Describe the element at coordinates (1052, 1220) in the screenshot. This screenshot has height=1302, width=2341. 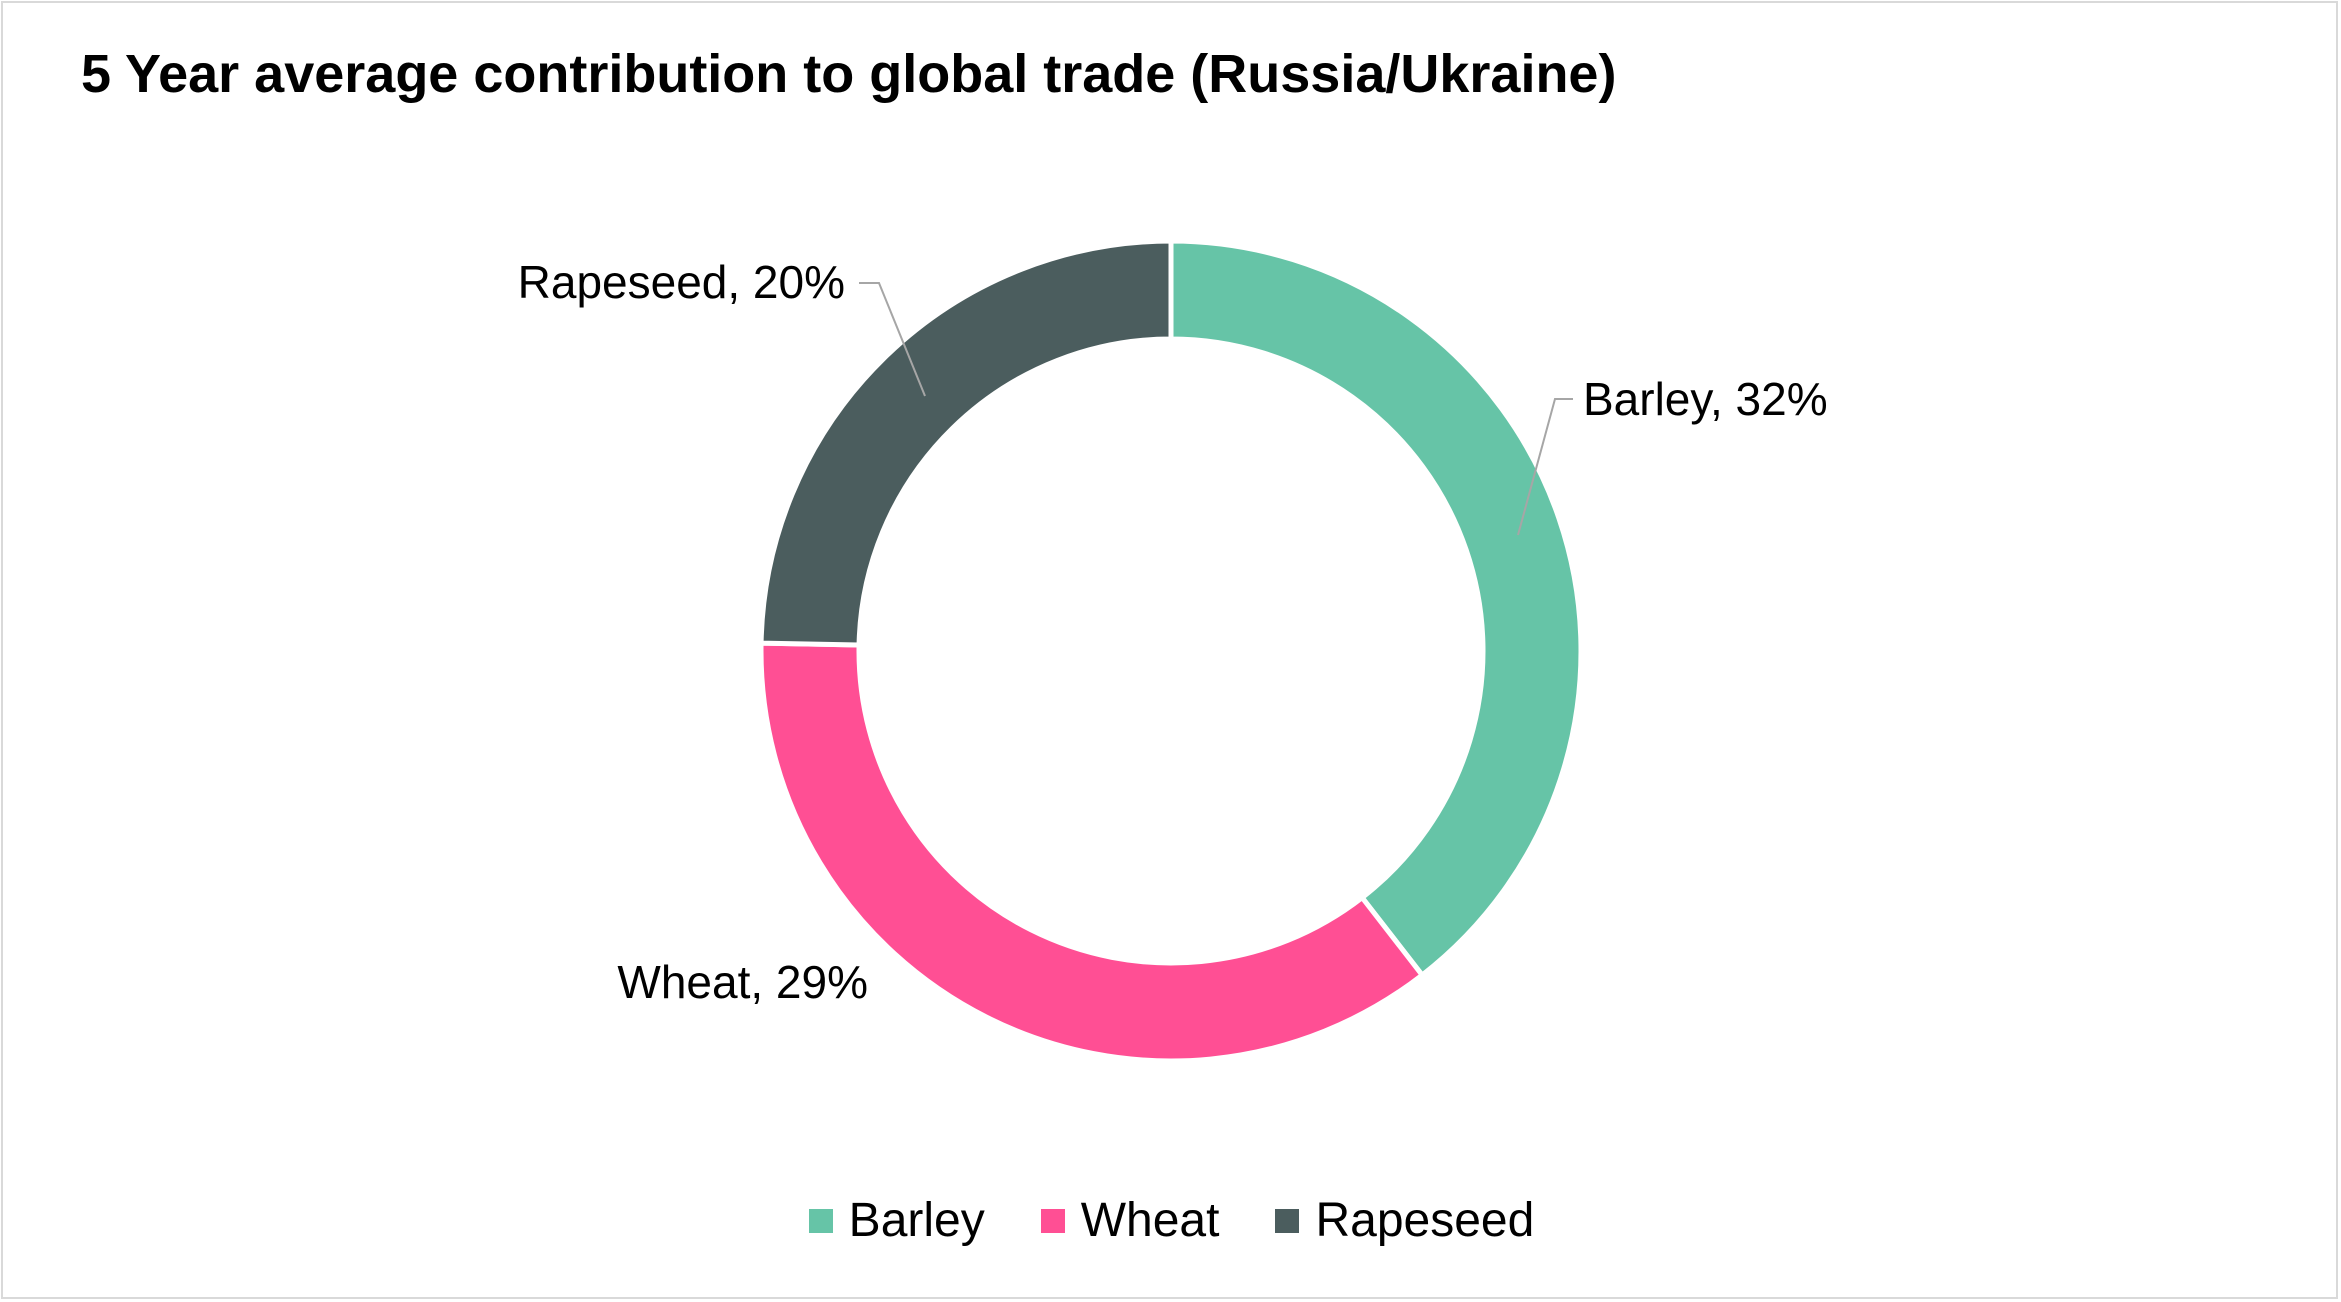
I see `legend-swatch-wheat` at that location.